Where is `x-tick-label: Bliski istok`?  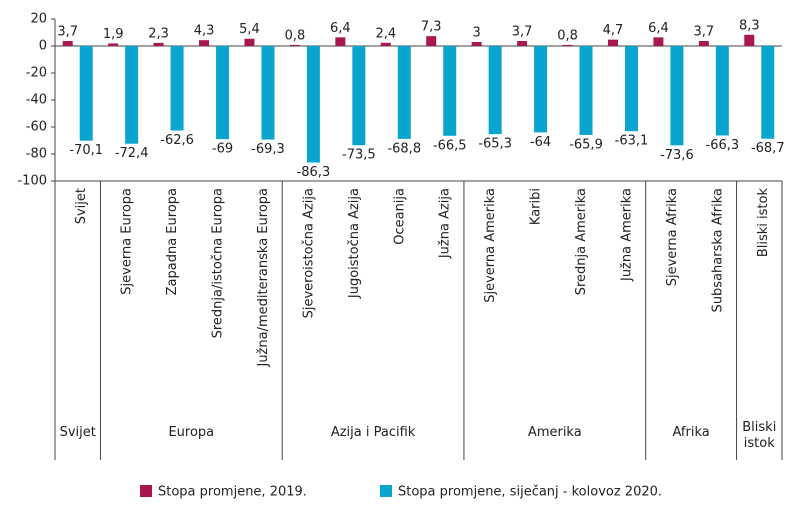 x-tick-label: Bliski istok is located at coordinates (763, 223).